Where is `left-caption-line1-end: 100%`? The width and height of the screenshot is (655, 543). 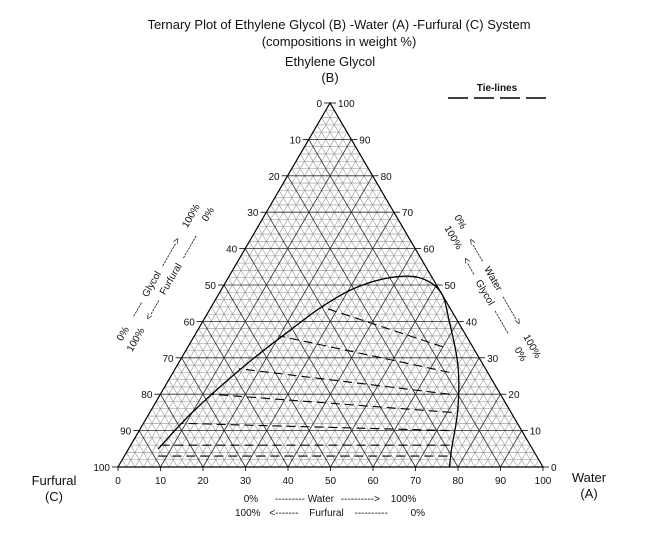
left-caption-line1-end: 100% is located at coordinates (191, 216).